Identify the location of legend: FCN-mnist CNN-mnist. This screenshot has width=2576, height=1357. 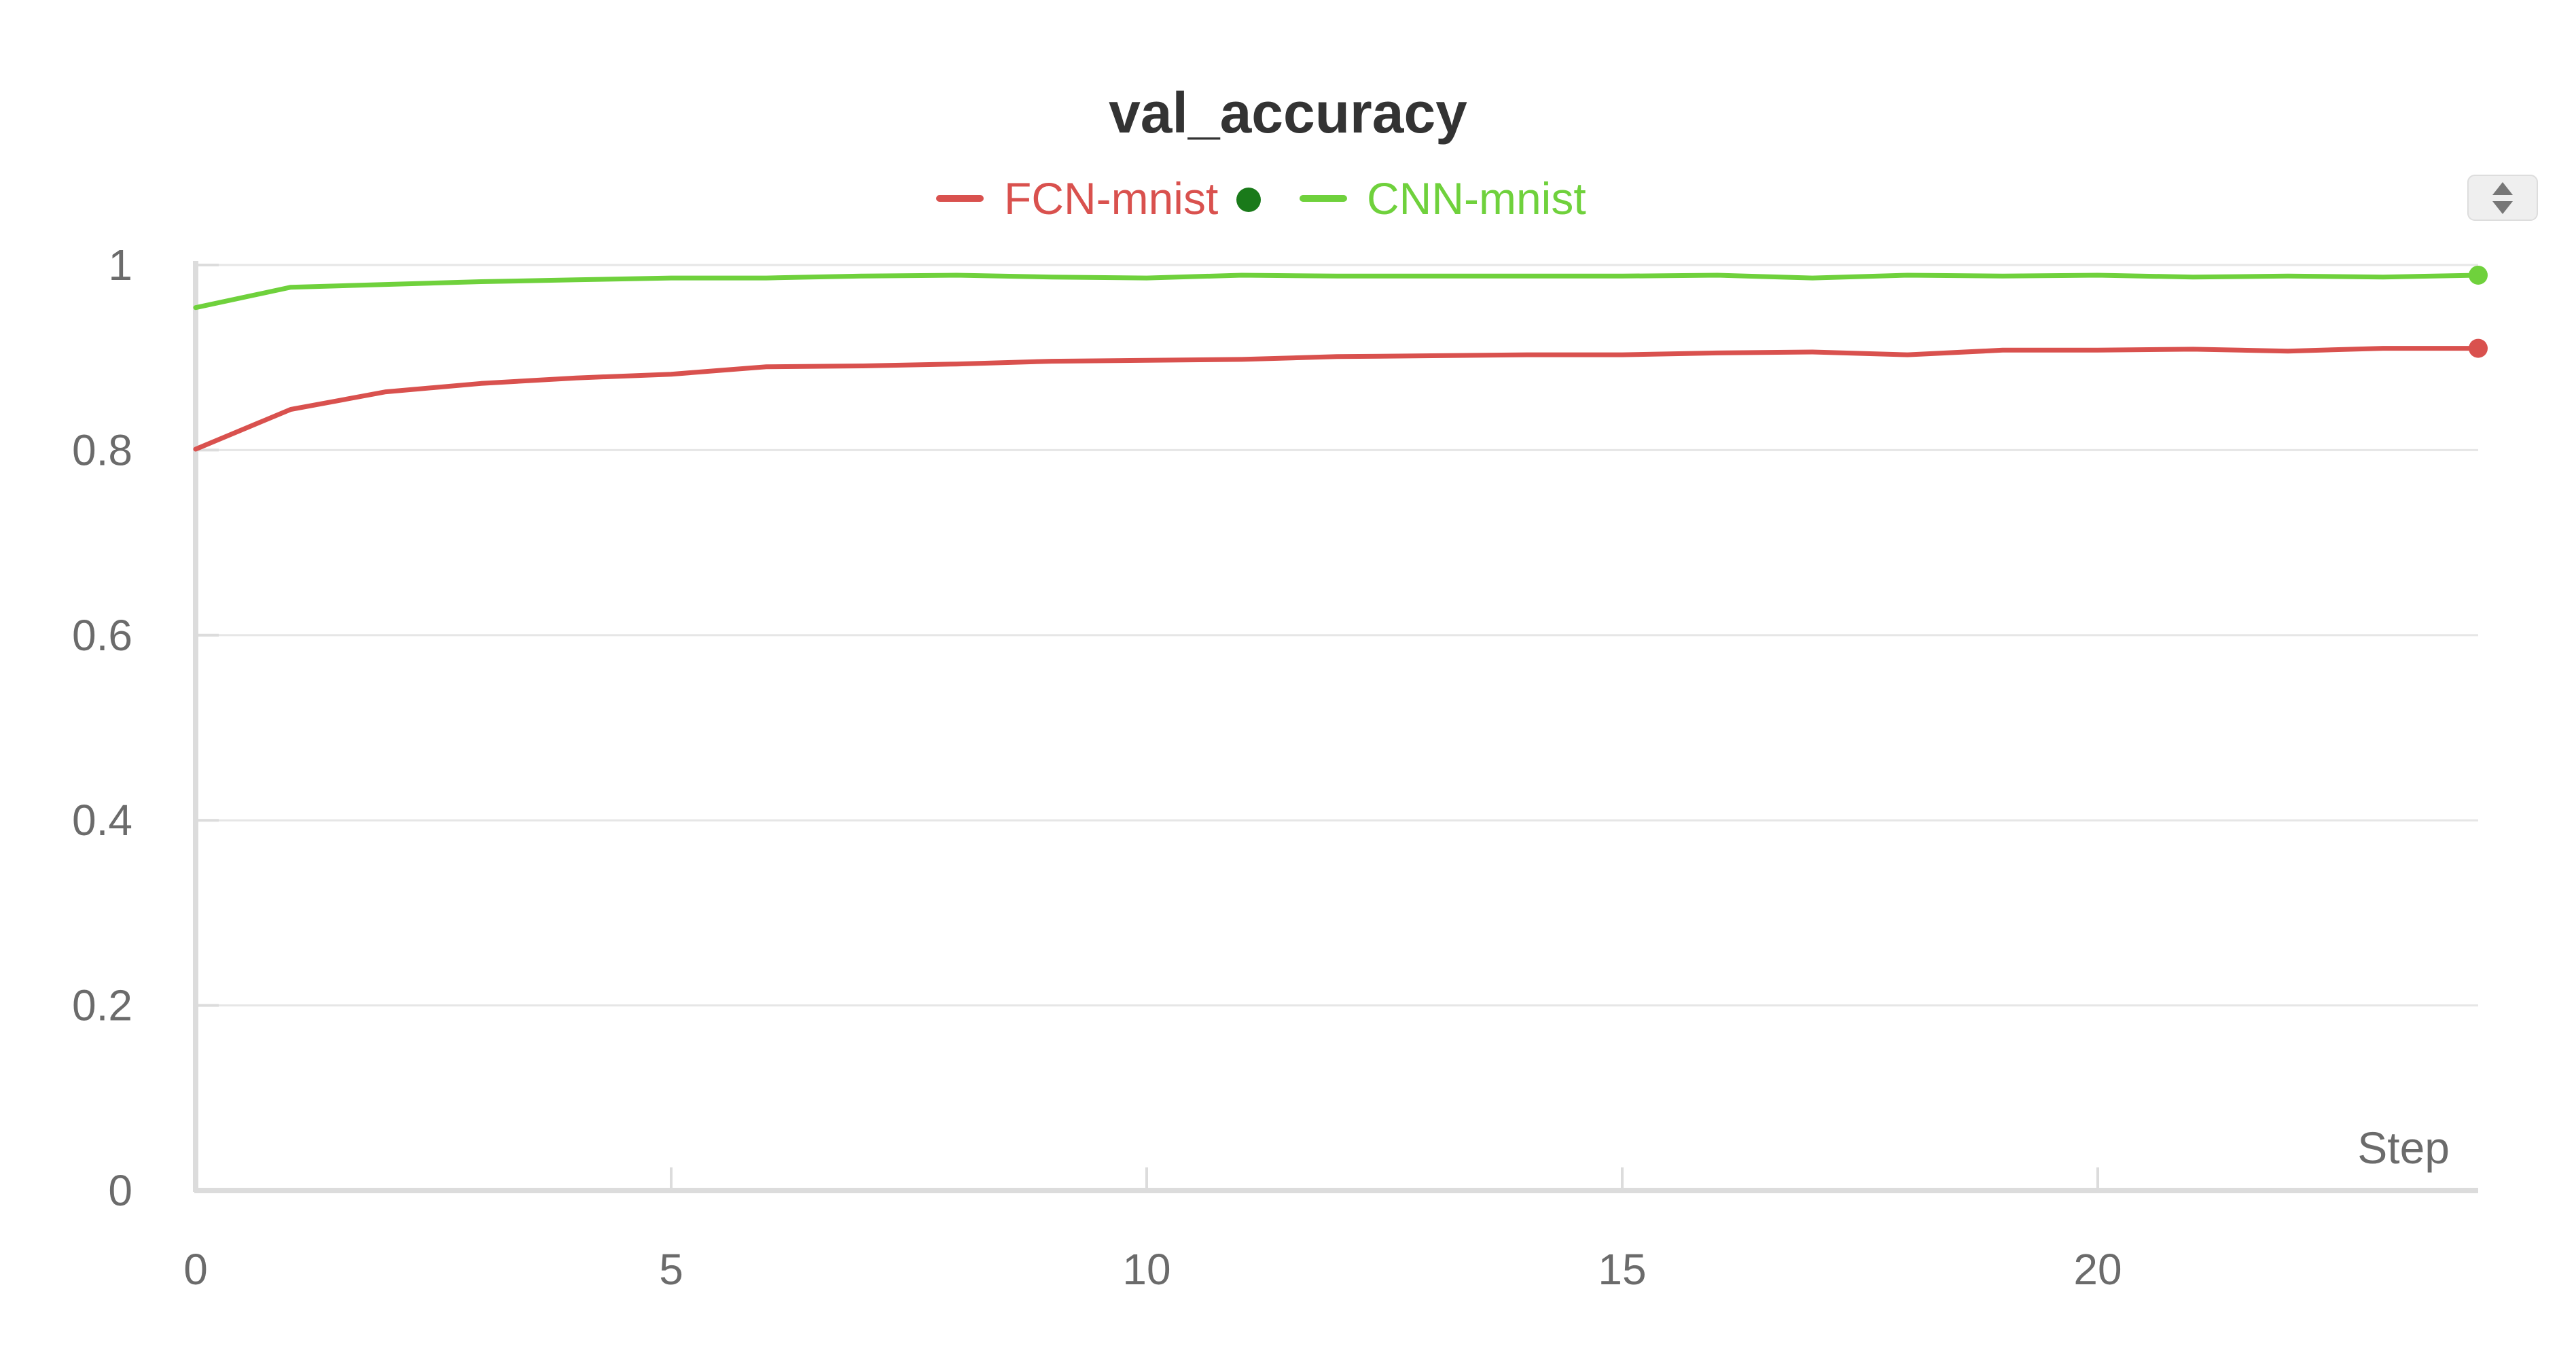
(1261, 199).